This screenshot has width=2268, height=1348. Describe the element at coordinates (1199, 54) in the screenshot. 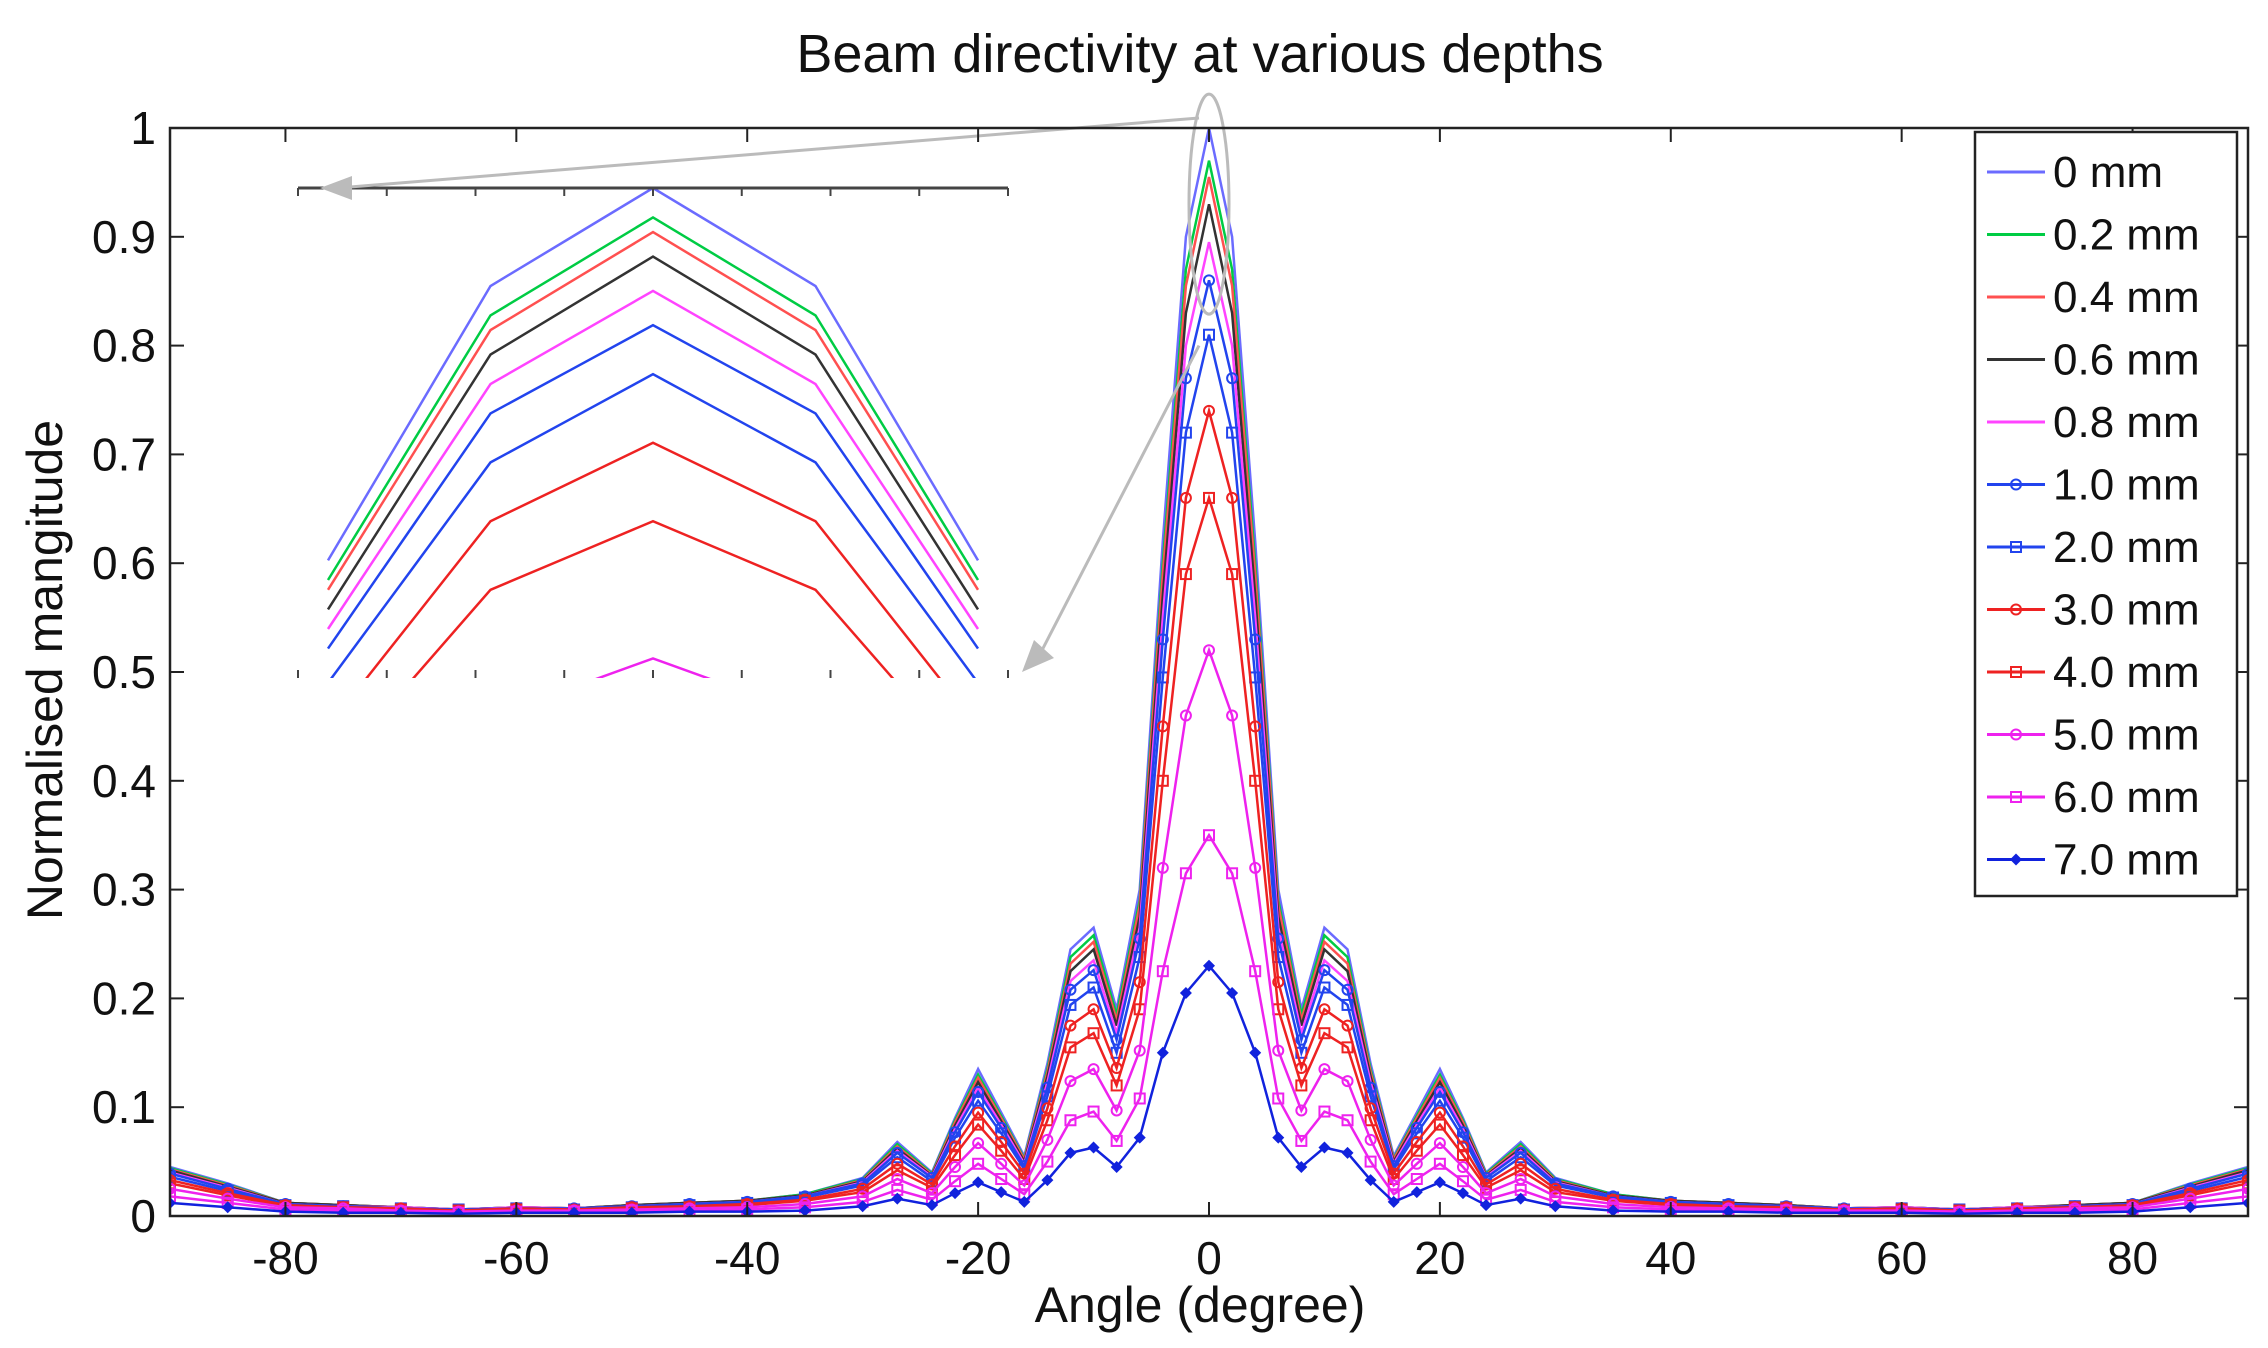

I see `chart-title: Beam directivity at various depths` at that location.